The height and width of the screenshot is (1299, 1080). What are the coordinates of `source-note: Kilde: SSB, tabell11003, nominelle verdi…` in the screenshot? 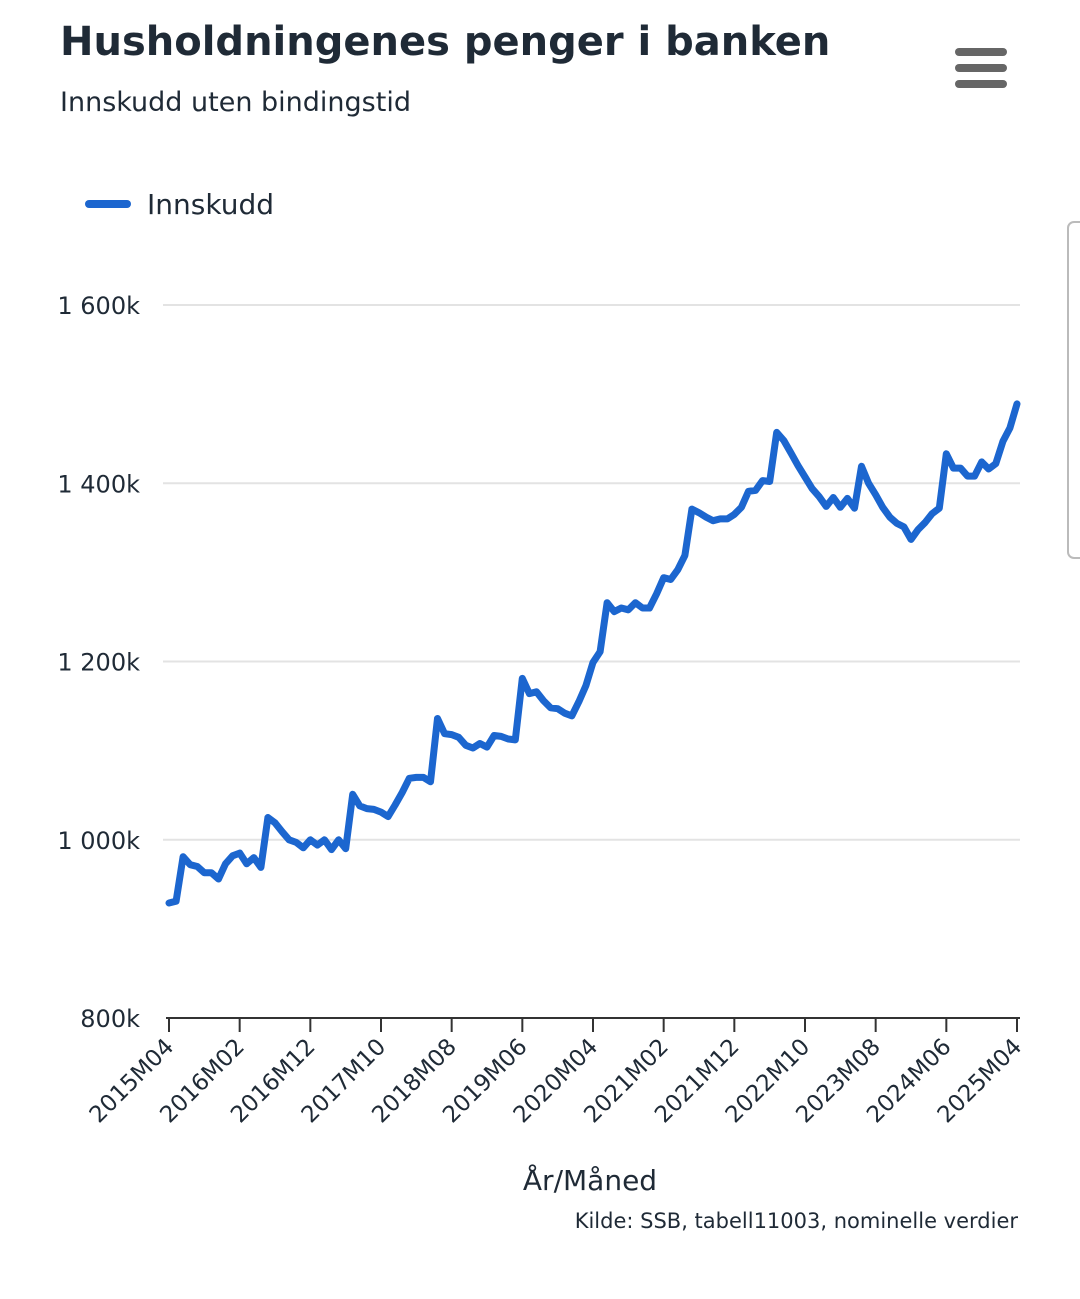 It's located at (797, 1221).